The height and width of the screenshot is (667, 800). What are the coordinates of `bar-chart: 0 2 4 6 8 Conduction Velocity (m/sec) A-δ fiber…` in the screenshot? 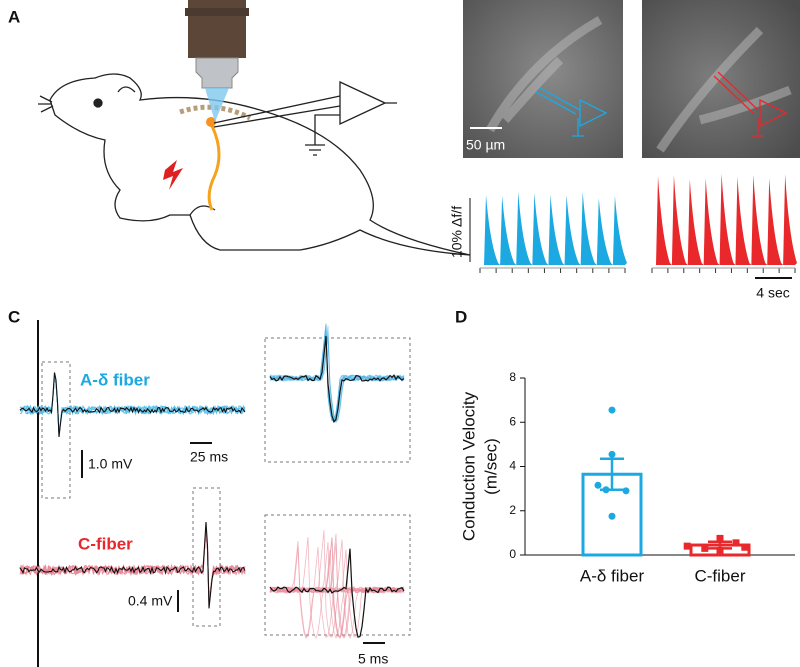 It's located at (627, 477).